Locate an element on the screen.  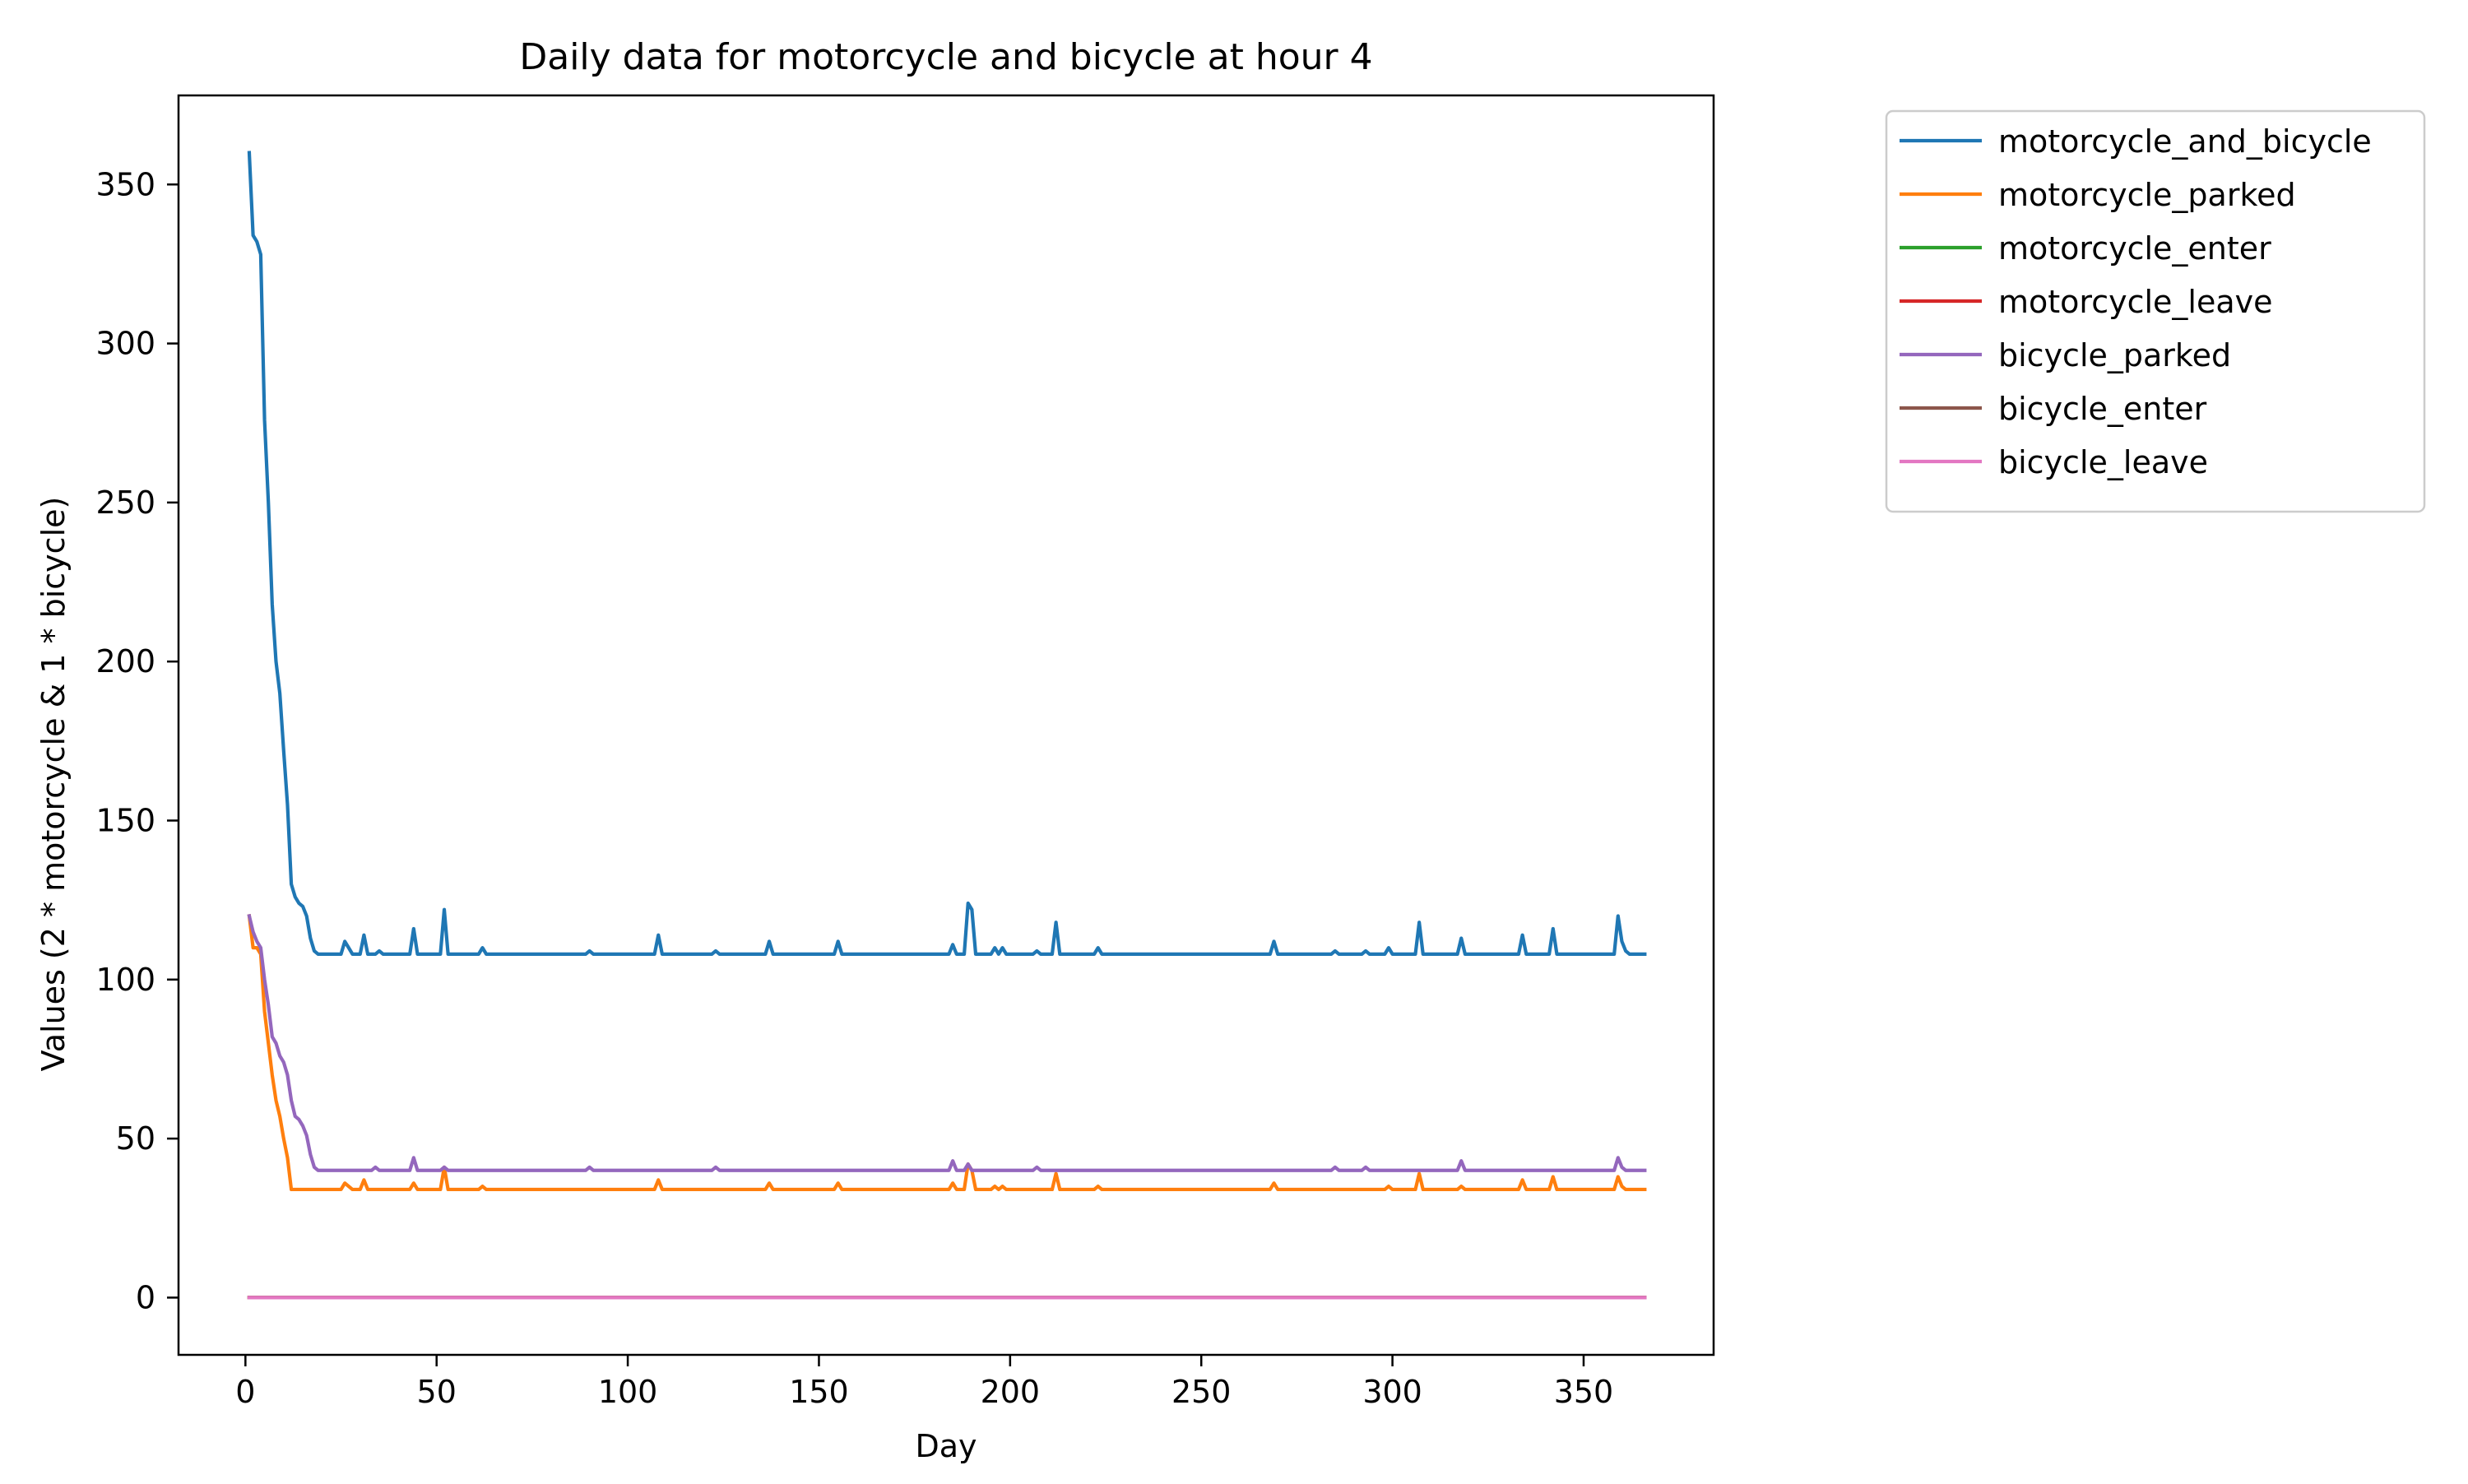
legend-label-motorcycle-leave: motorcycle_leave is located at coordinates (2135, 302).